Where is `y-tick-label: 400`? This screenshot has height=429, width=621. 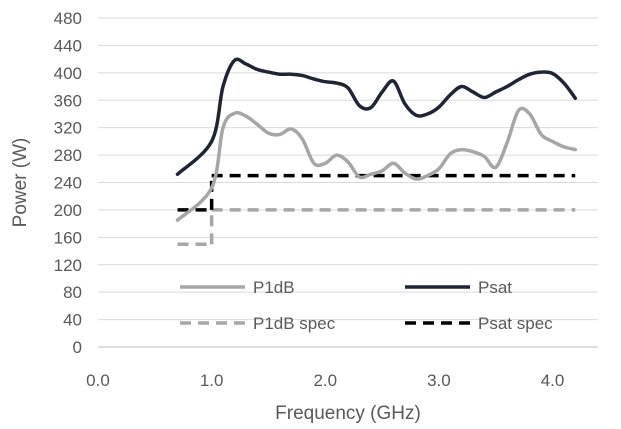
y-tick-label: 400 is located at coordinates (68, 73).